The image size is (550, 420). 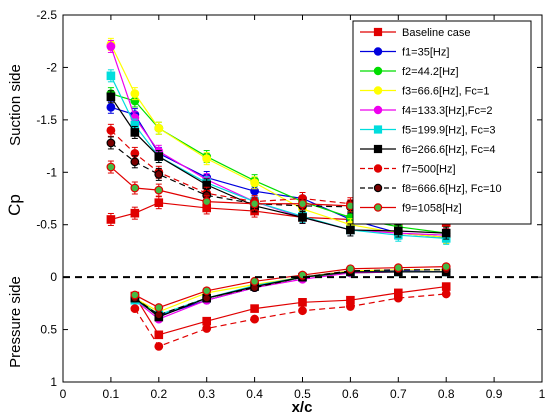 What do you see at coordinates (51, 172) in the screenshot?
I see `y-tick-label: -1` at bounding box center [51, 172].